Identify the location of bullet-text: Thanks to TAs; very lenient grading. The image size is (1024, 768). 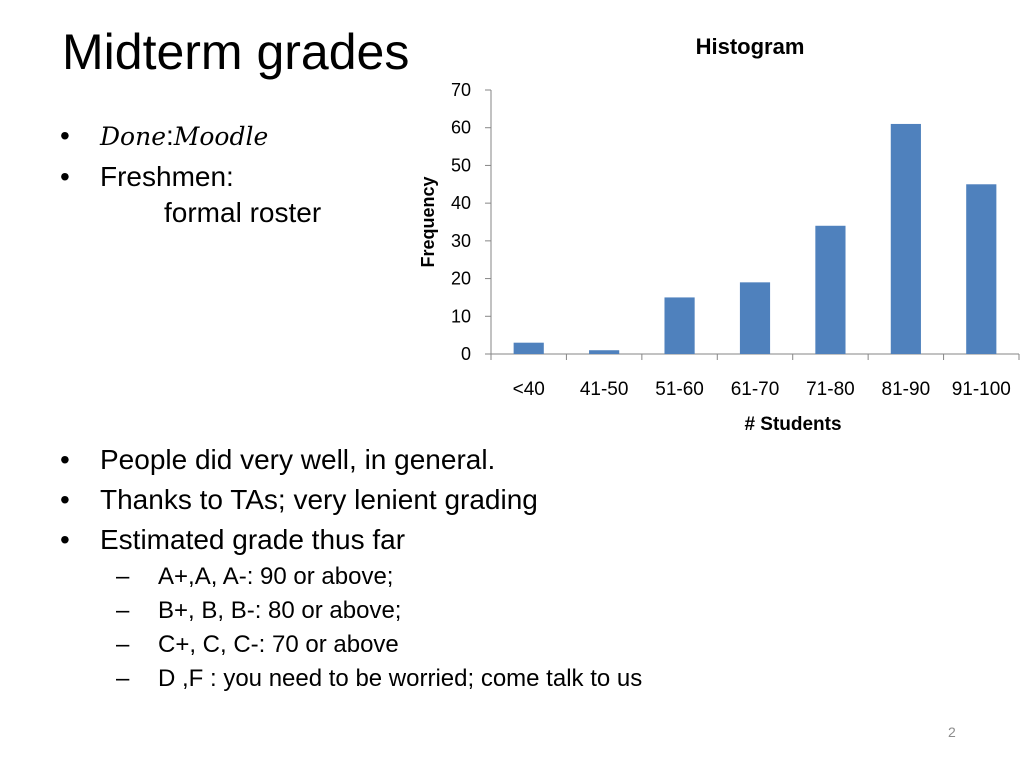
(319, 499).